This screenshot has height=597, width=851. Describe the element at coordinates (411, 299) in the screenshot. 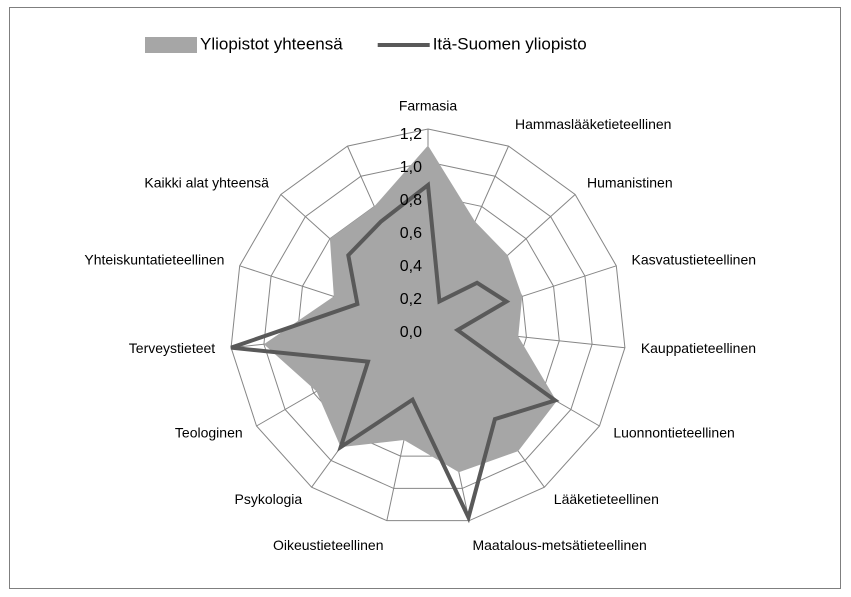

I see `r-tick-label: 0,2` at that location.